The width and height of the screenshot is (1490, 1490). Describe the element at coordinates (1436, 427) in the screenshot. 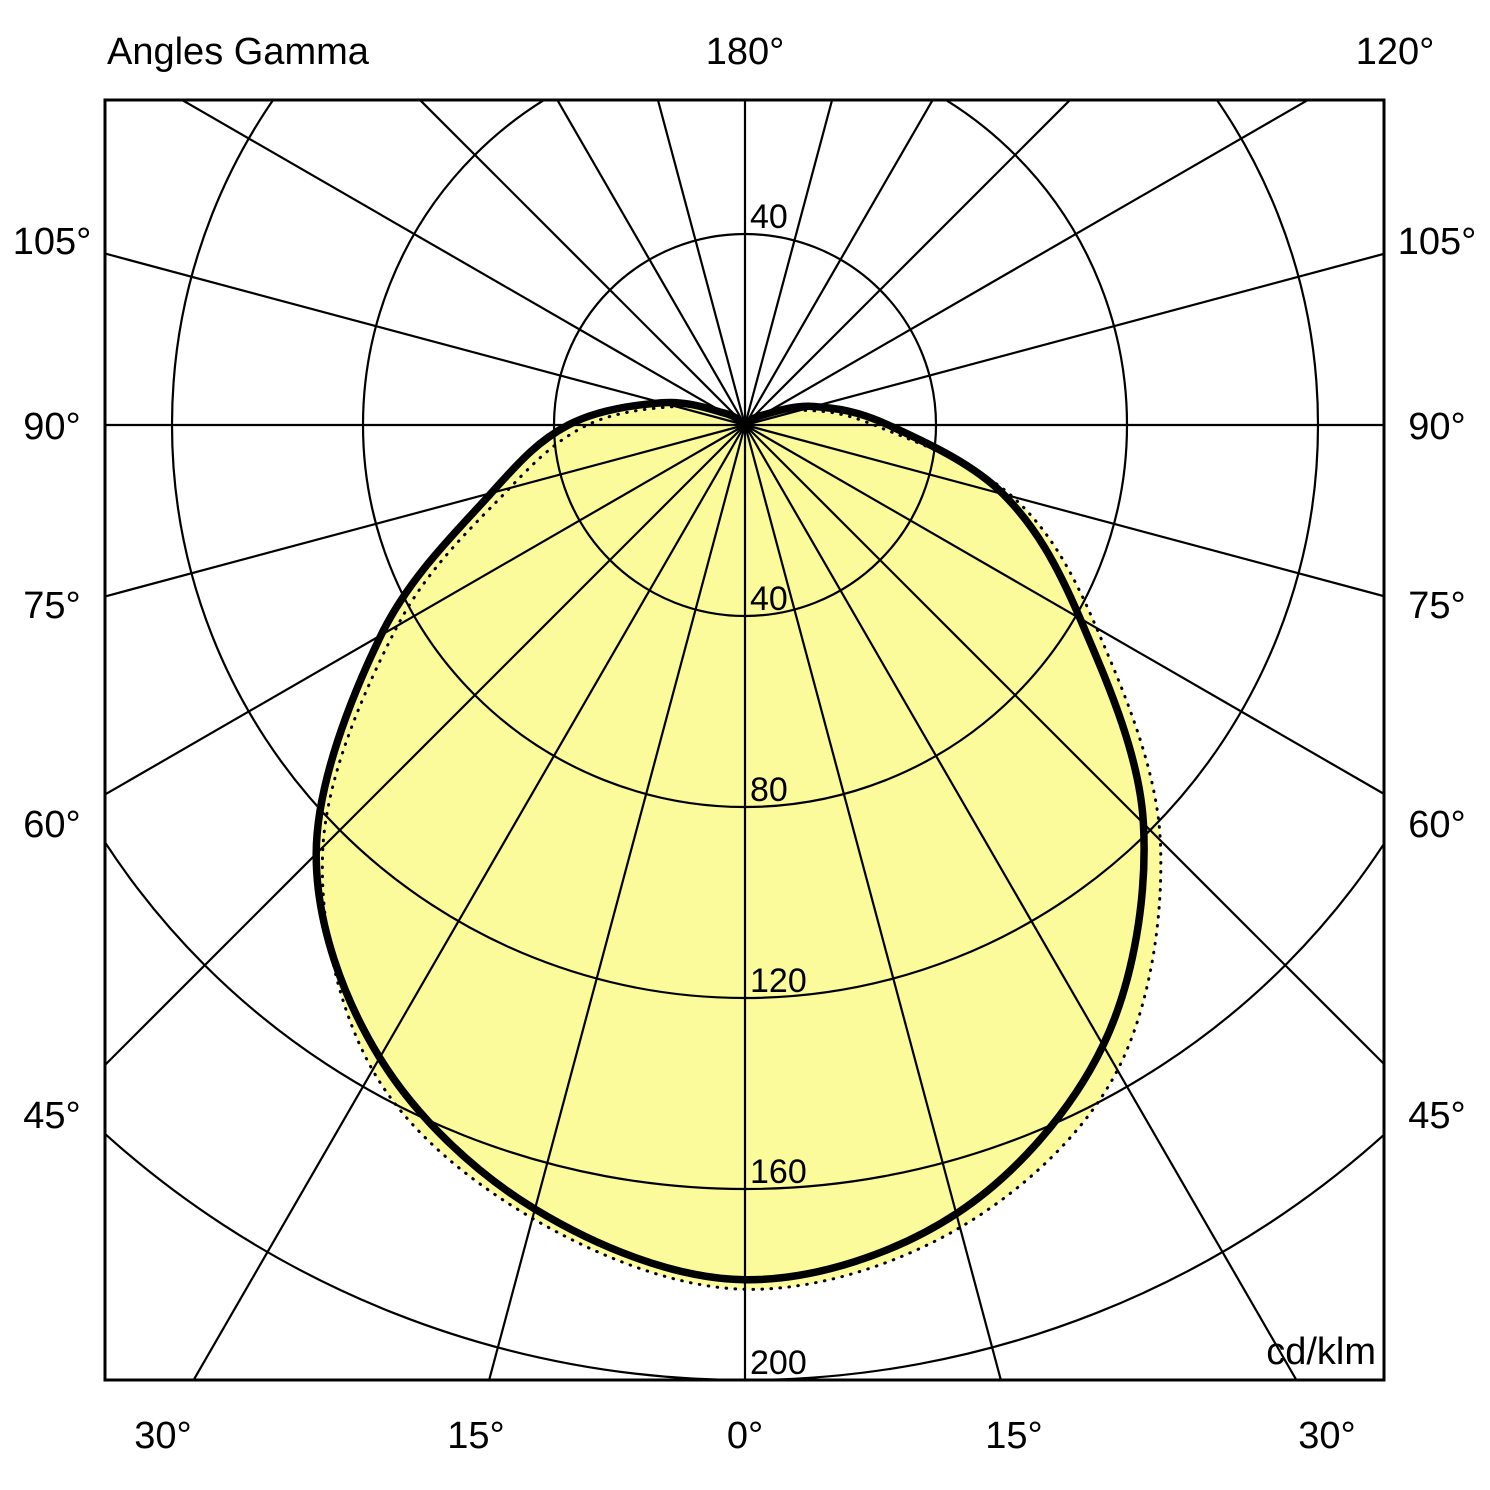

I see `gamma-label-right: 90°` at that location.